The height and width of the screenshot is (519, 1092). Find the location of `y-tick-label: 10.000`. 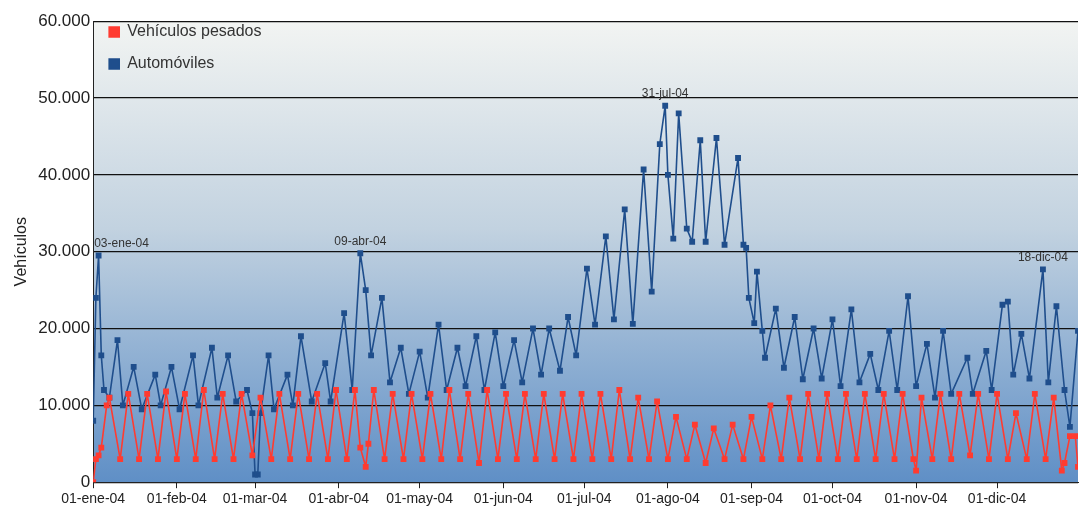

y-tick-label: 10.000 is located at coordinates (64, 405).